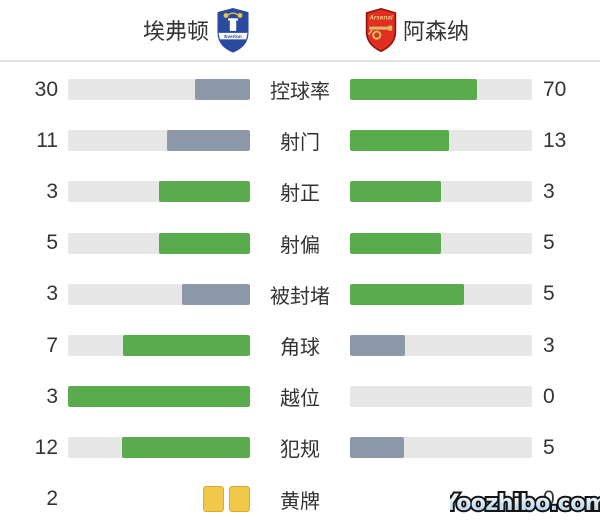  I want to click on stat-row-shots-on-target: 3 射正 3, so click(300, 191).